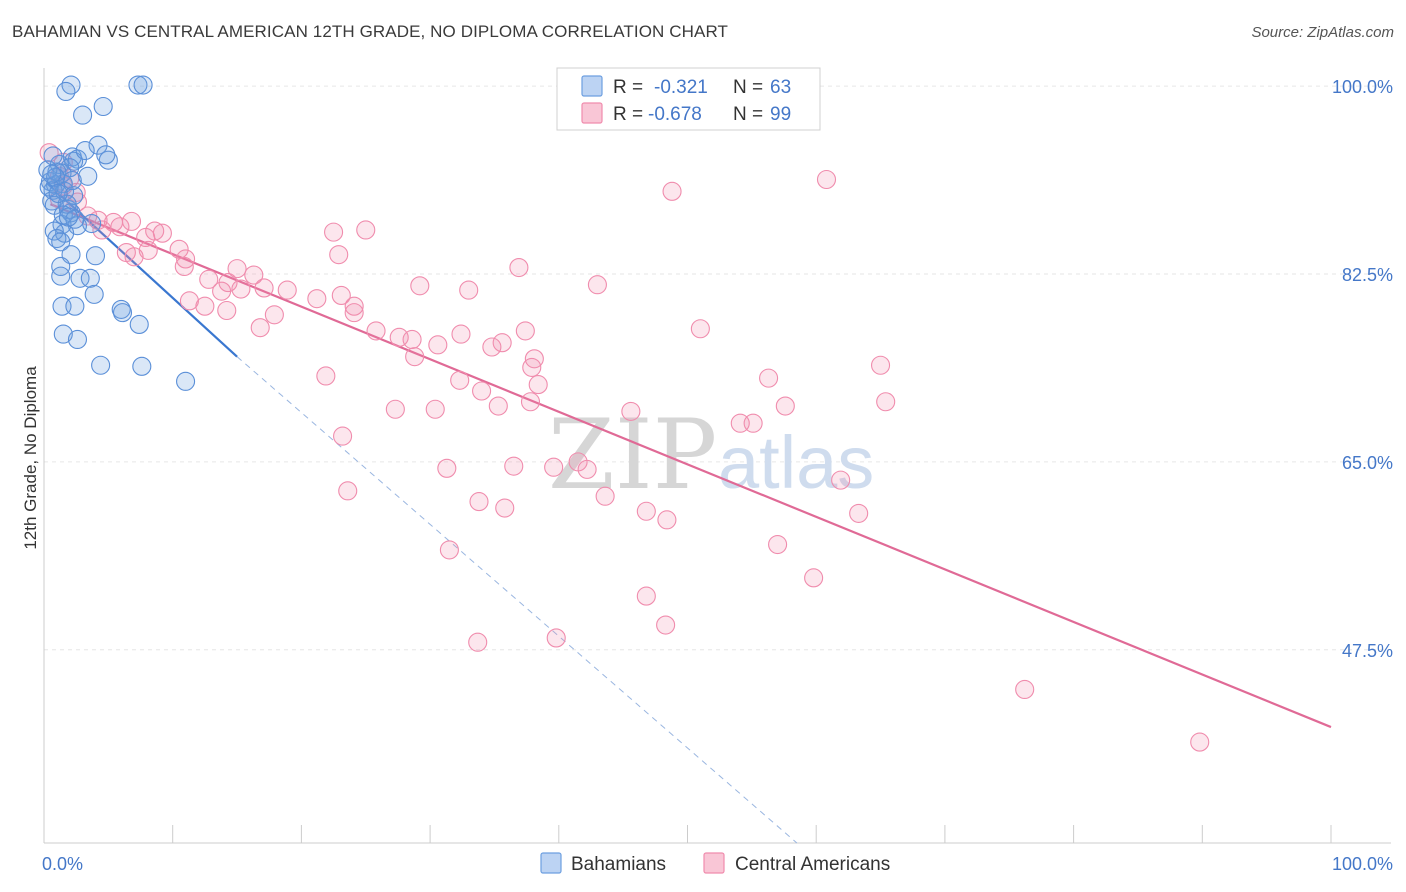 The image size is (1406, 892). What do you see at coordinates (551, 863) in the screenshot?
I see `bottom-legend-swatch-bahamians` at bounding box center [551, 863].